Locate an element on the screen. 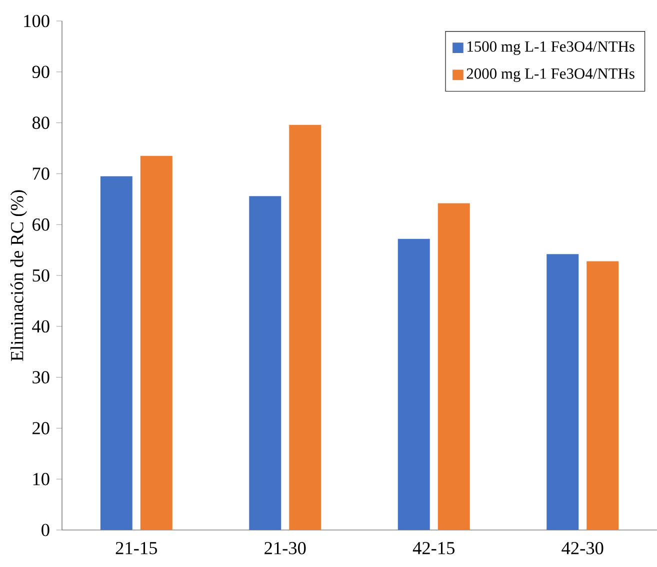  y-axis-title: Eliminación de RC (%) is located at coordinates (18, 275).